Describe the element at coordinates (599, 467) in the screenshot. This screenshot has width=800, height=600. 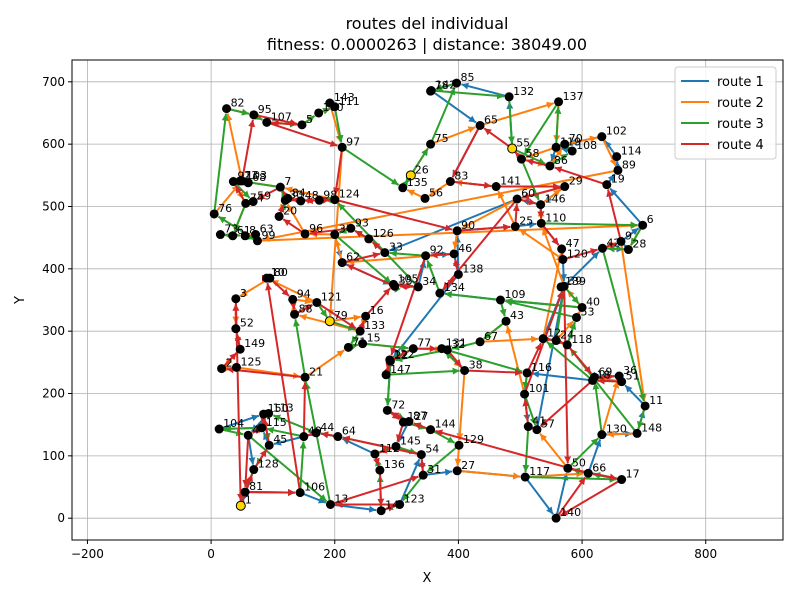
I see `node-label: 66` at that location.